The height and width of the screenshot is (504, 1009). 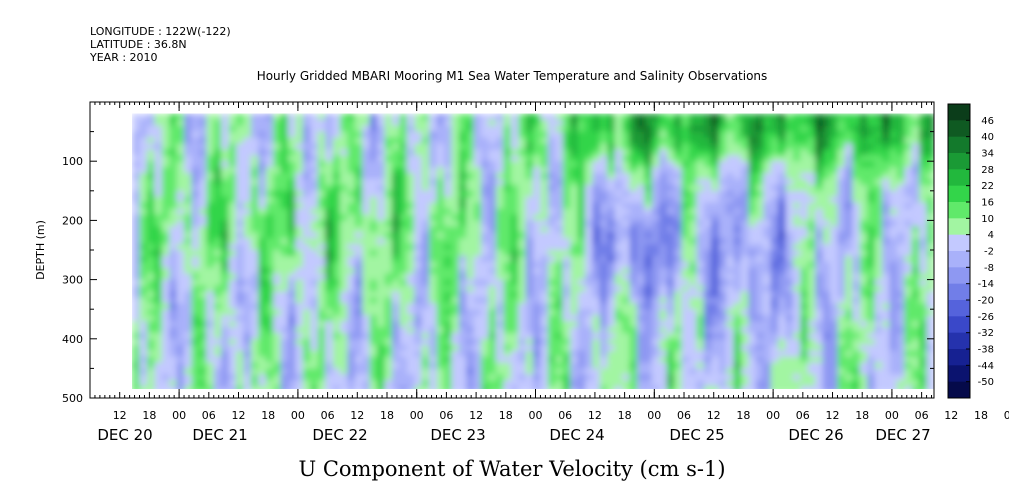 I want to click on y-axis-title: DEPTH (m), so click(x=40, y=250).